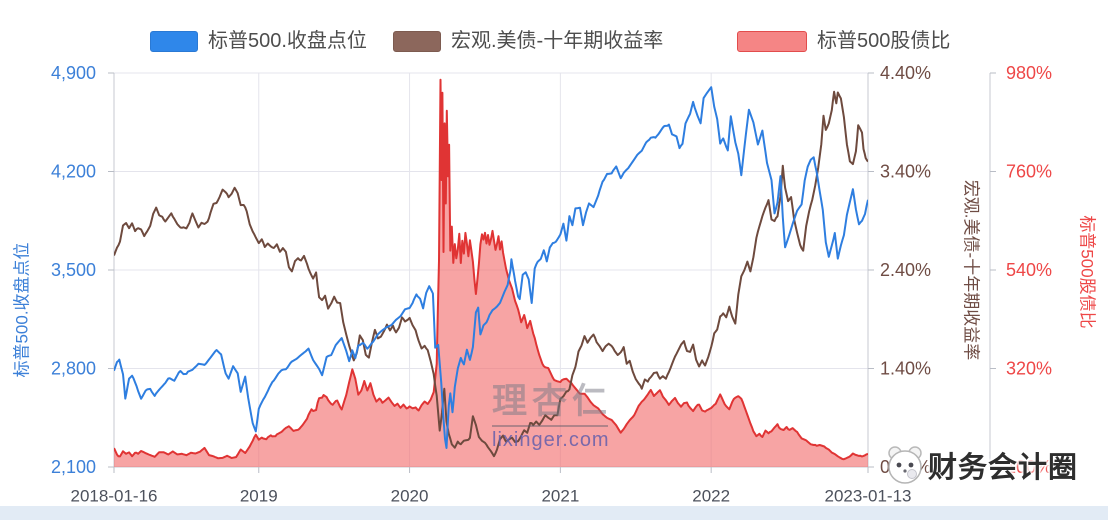  I want to click on right2-axis-tick-label: 320%, so click(1029, 369).